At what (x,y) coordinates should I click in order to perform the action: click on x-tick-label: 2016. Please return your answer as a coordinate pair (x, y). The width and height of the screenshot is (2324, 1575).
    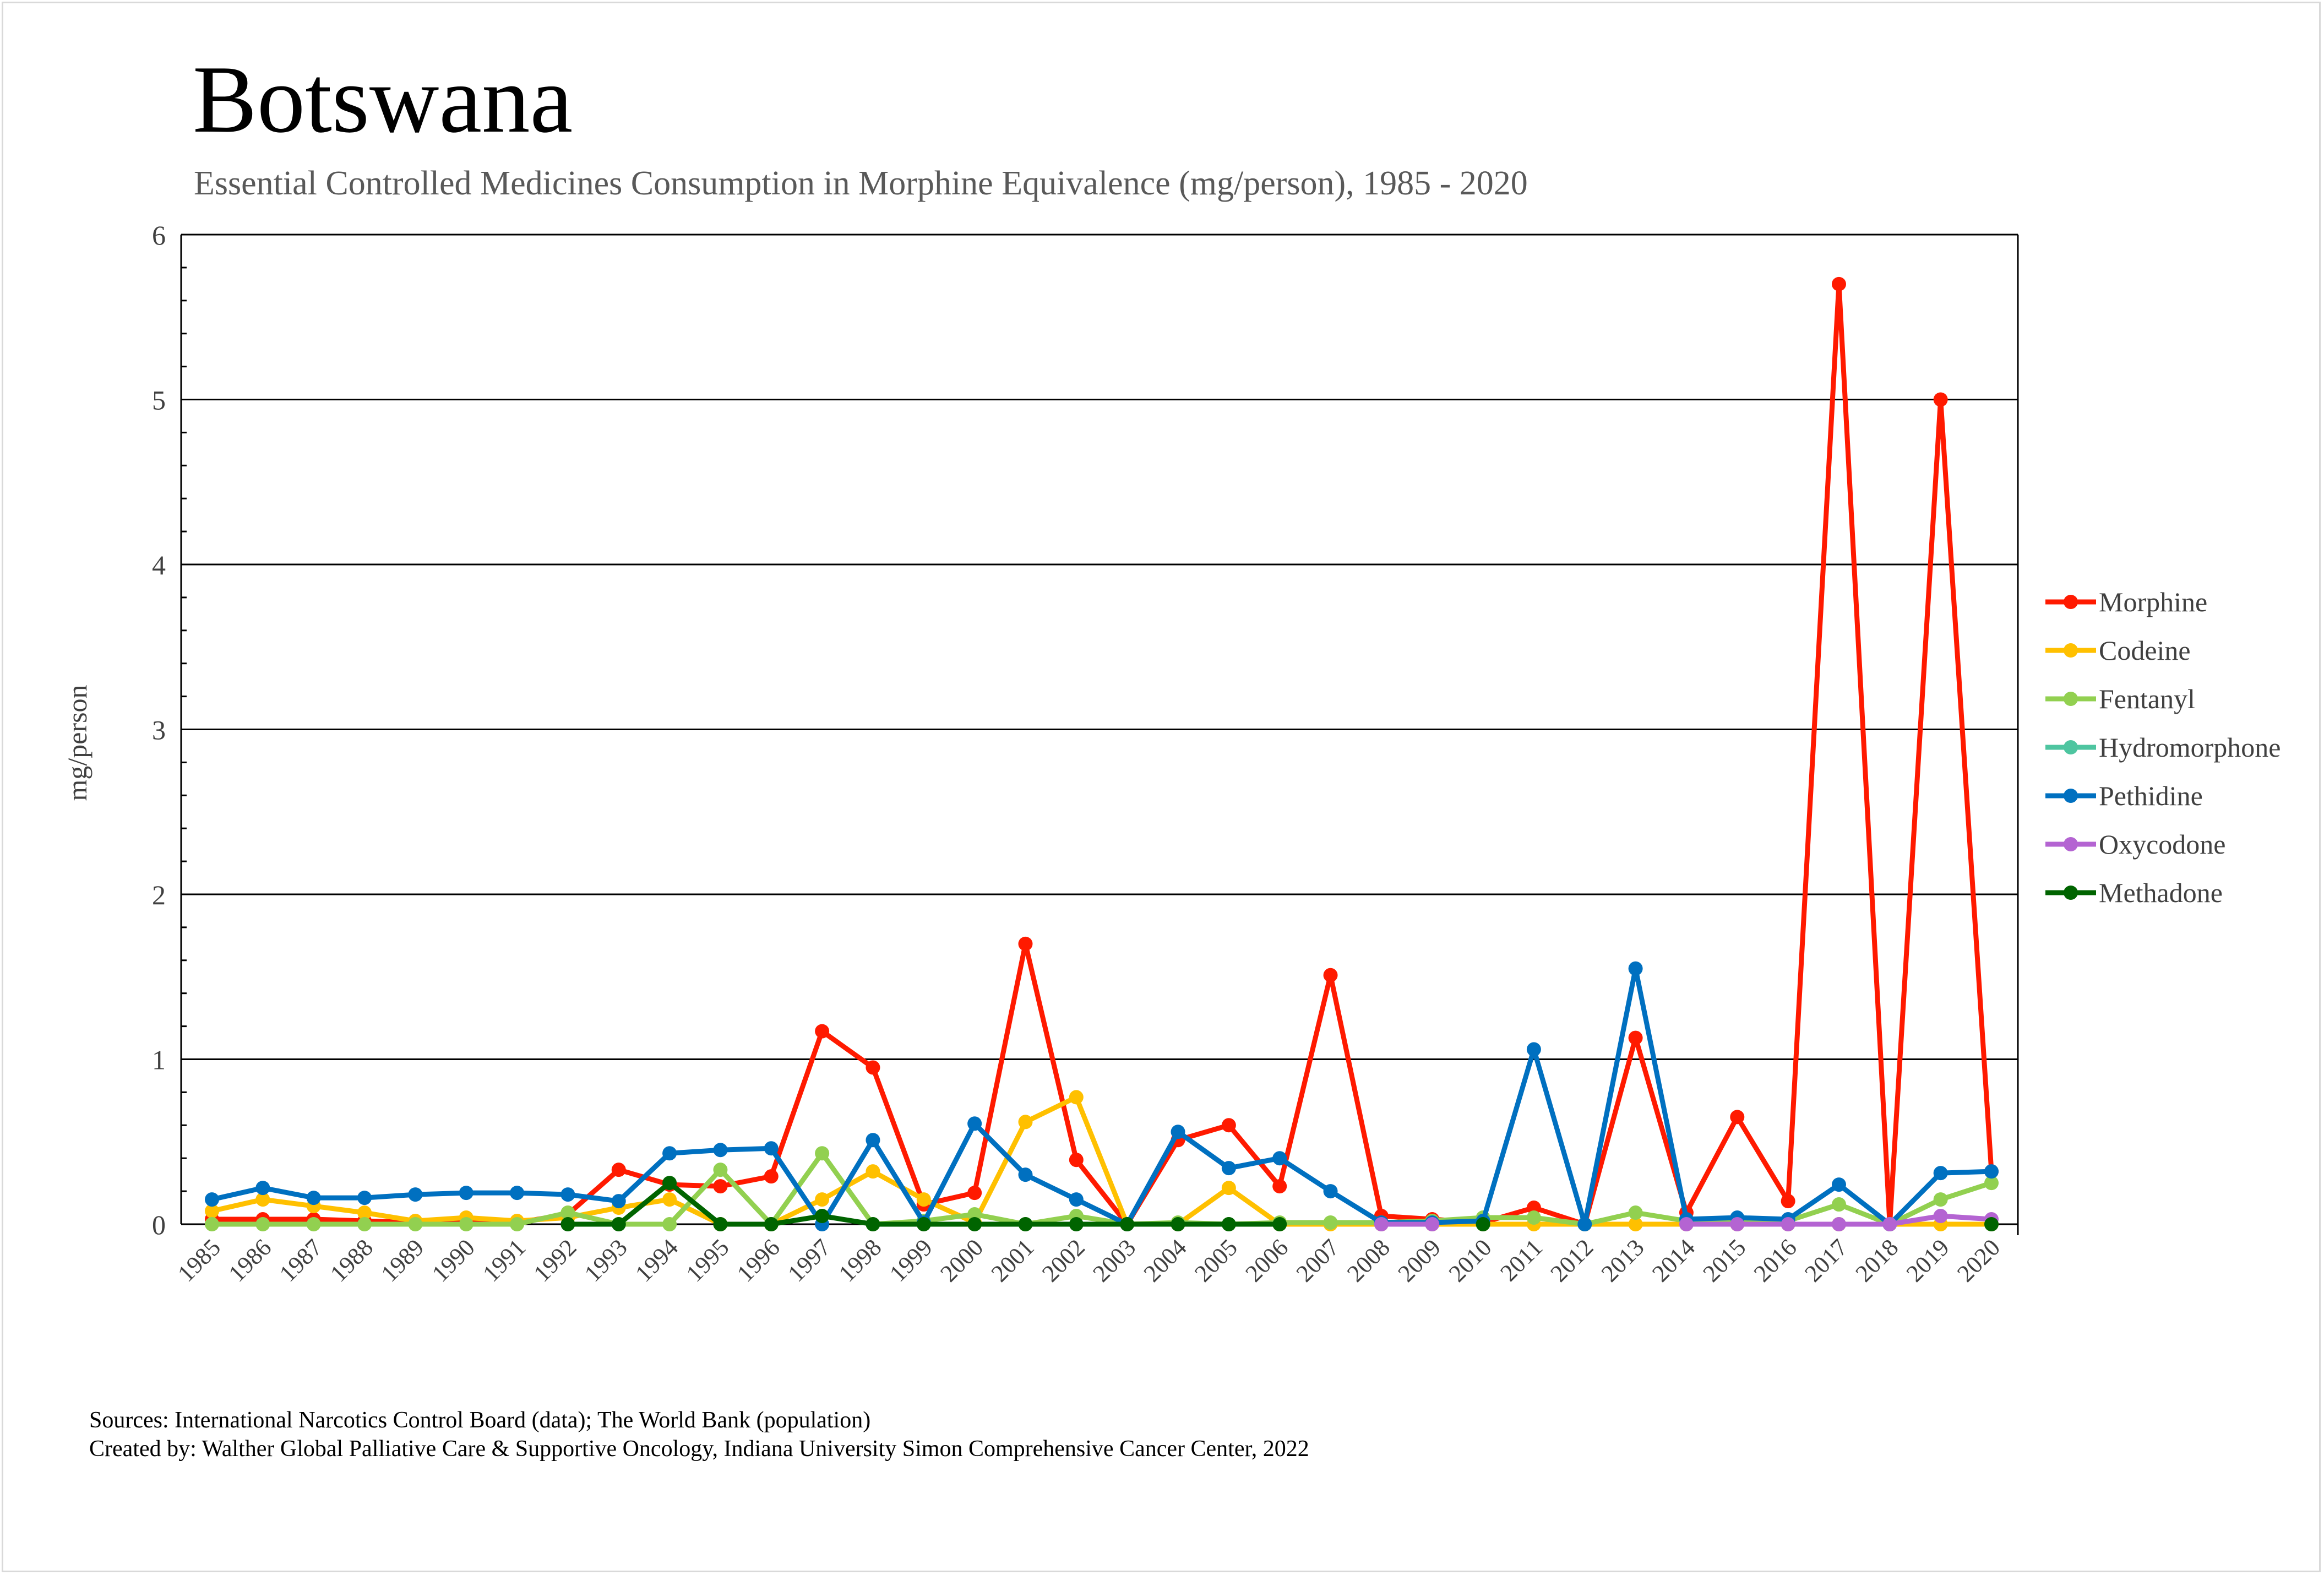
    Looking at the image, I should click on (1776, 1260).